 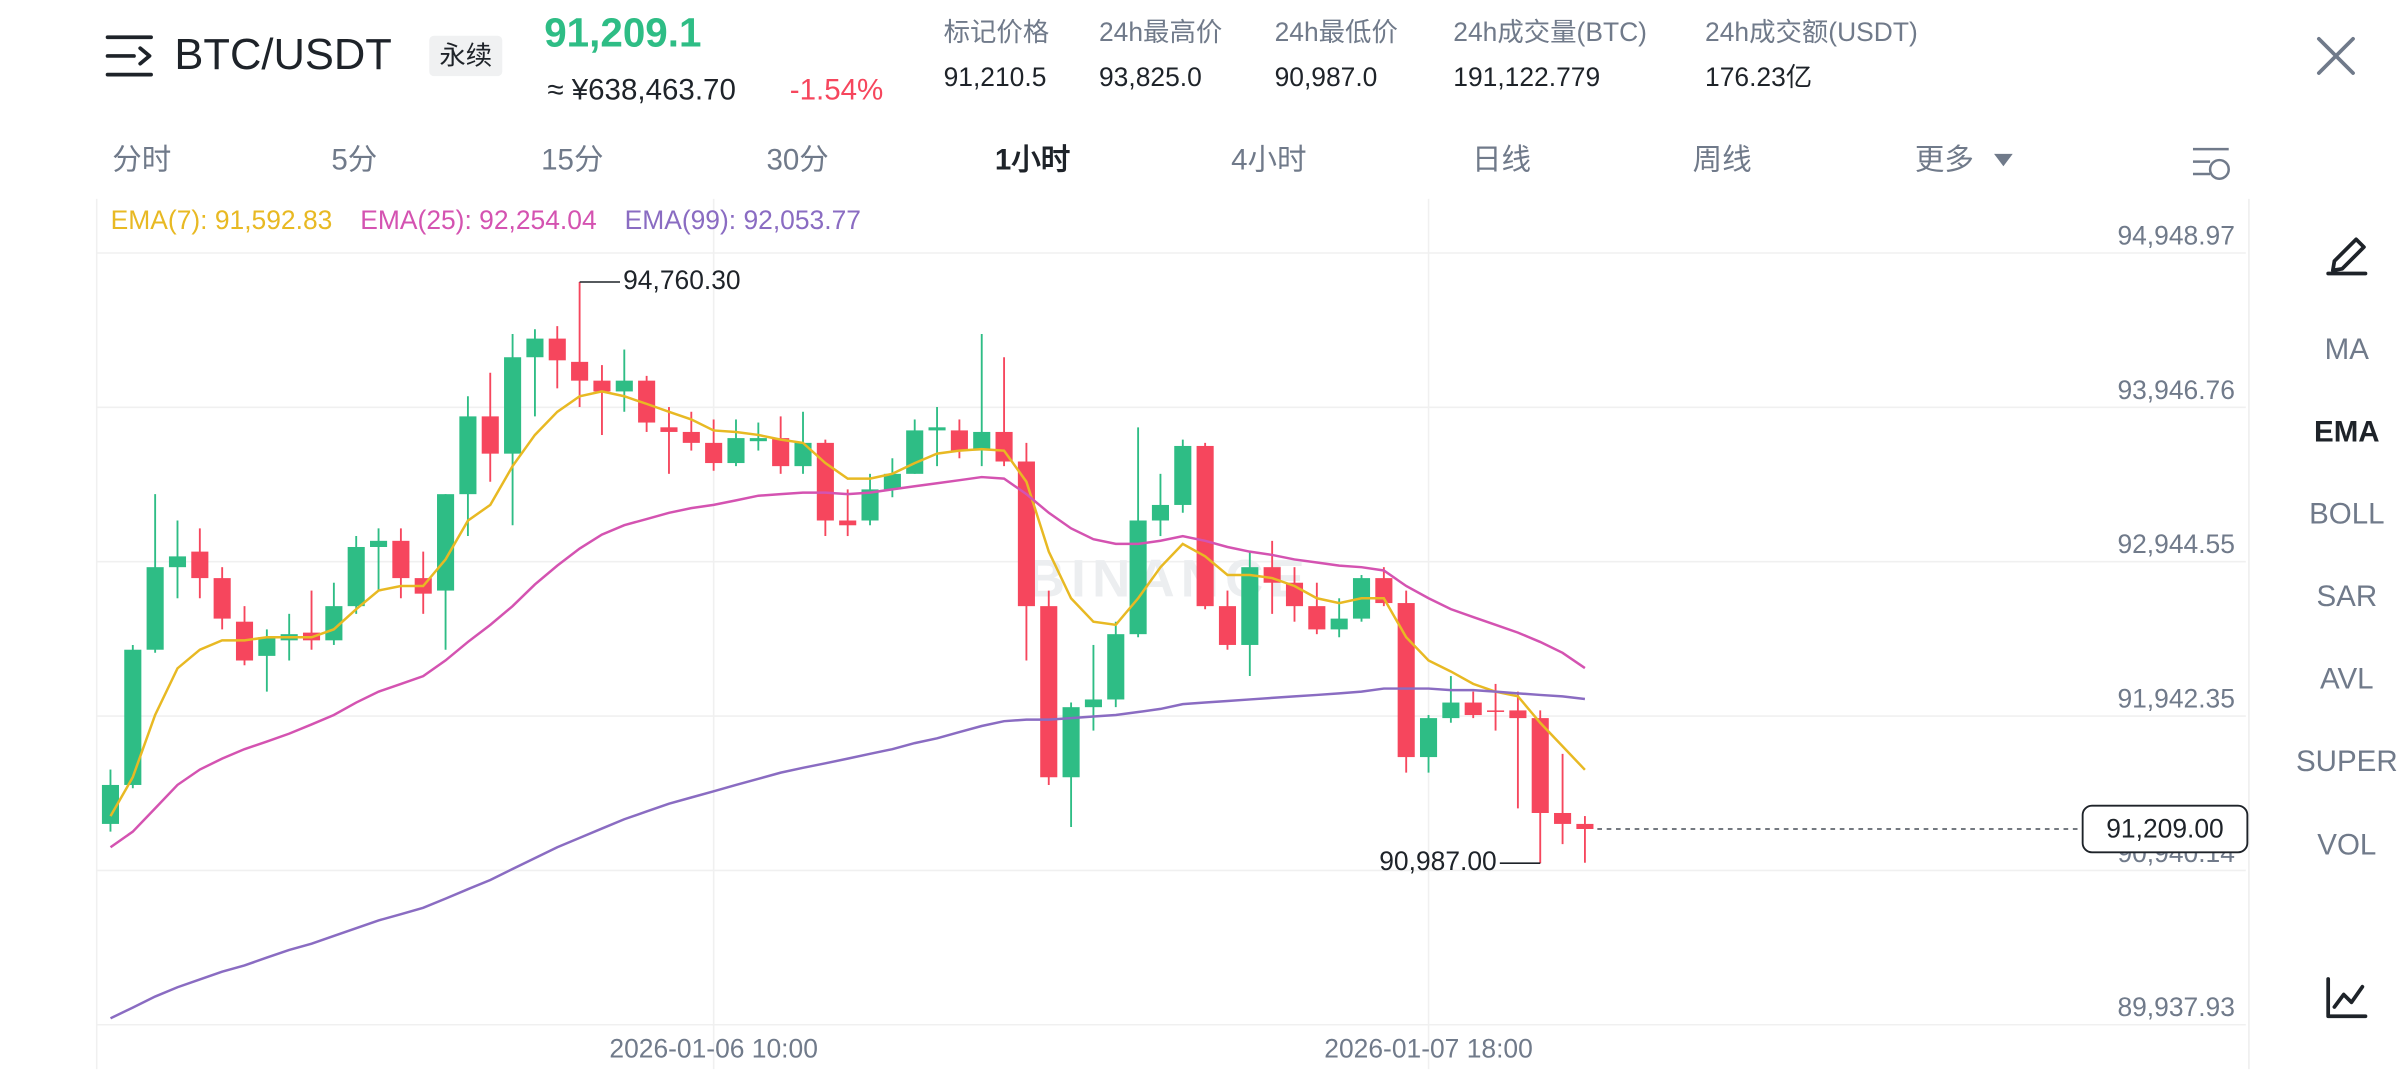 What do you see at coordinates (2347, 761) in the screenshot?
I see `indicator: SUPER` at bounding box center [2347, 761].